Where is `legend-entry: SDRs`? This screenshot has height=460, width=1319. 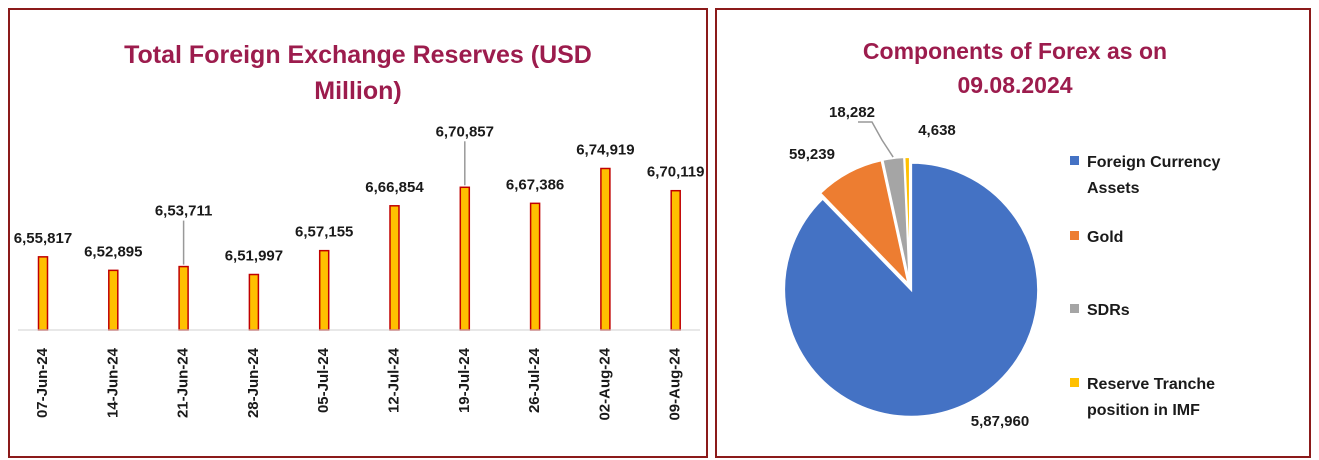
legend-entry: SDRs is located at coordinates (1185, 311).